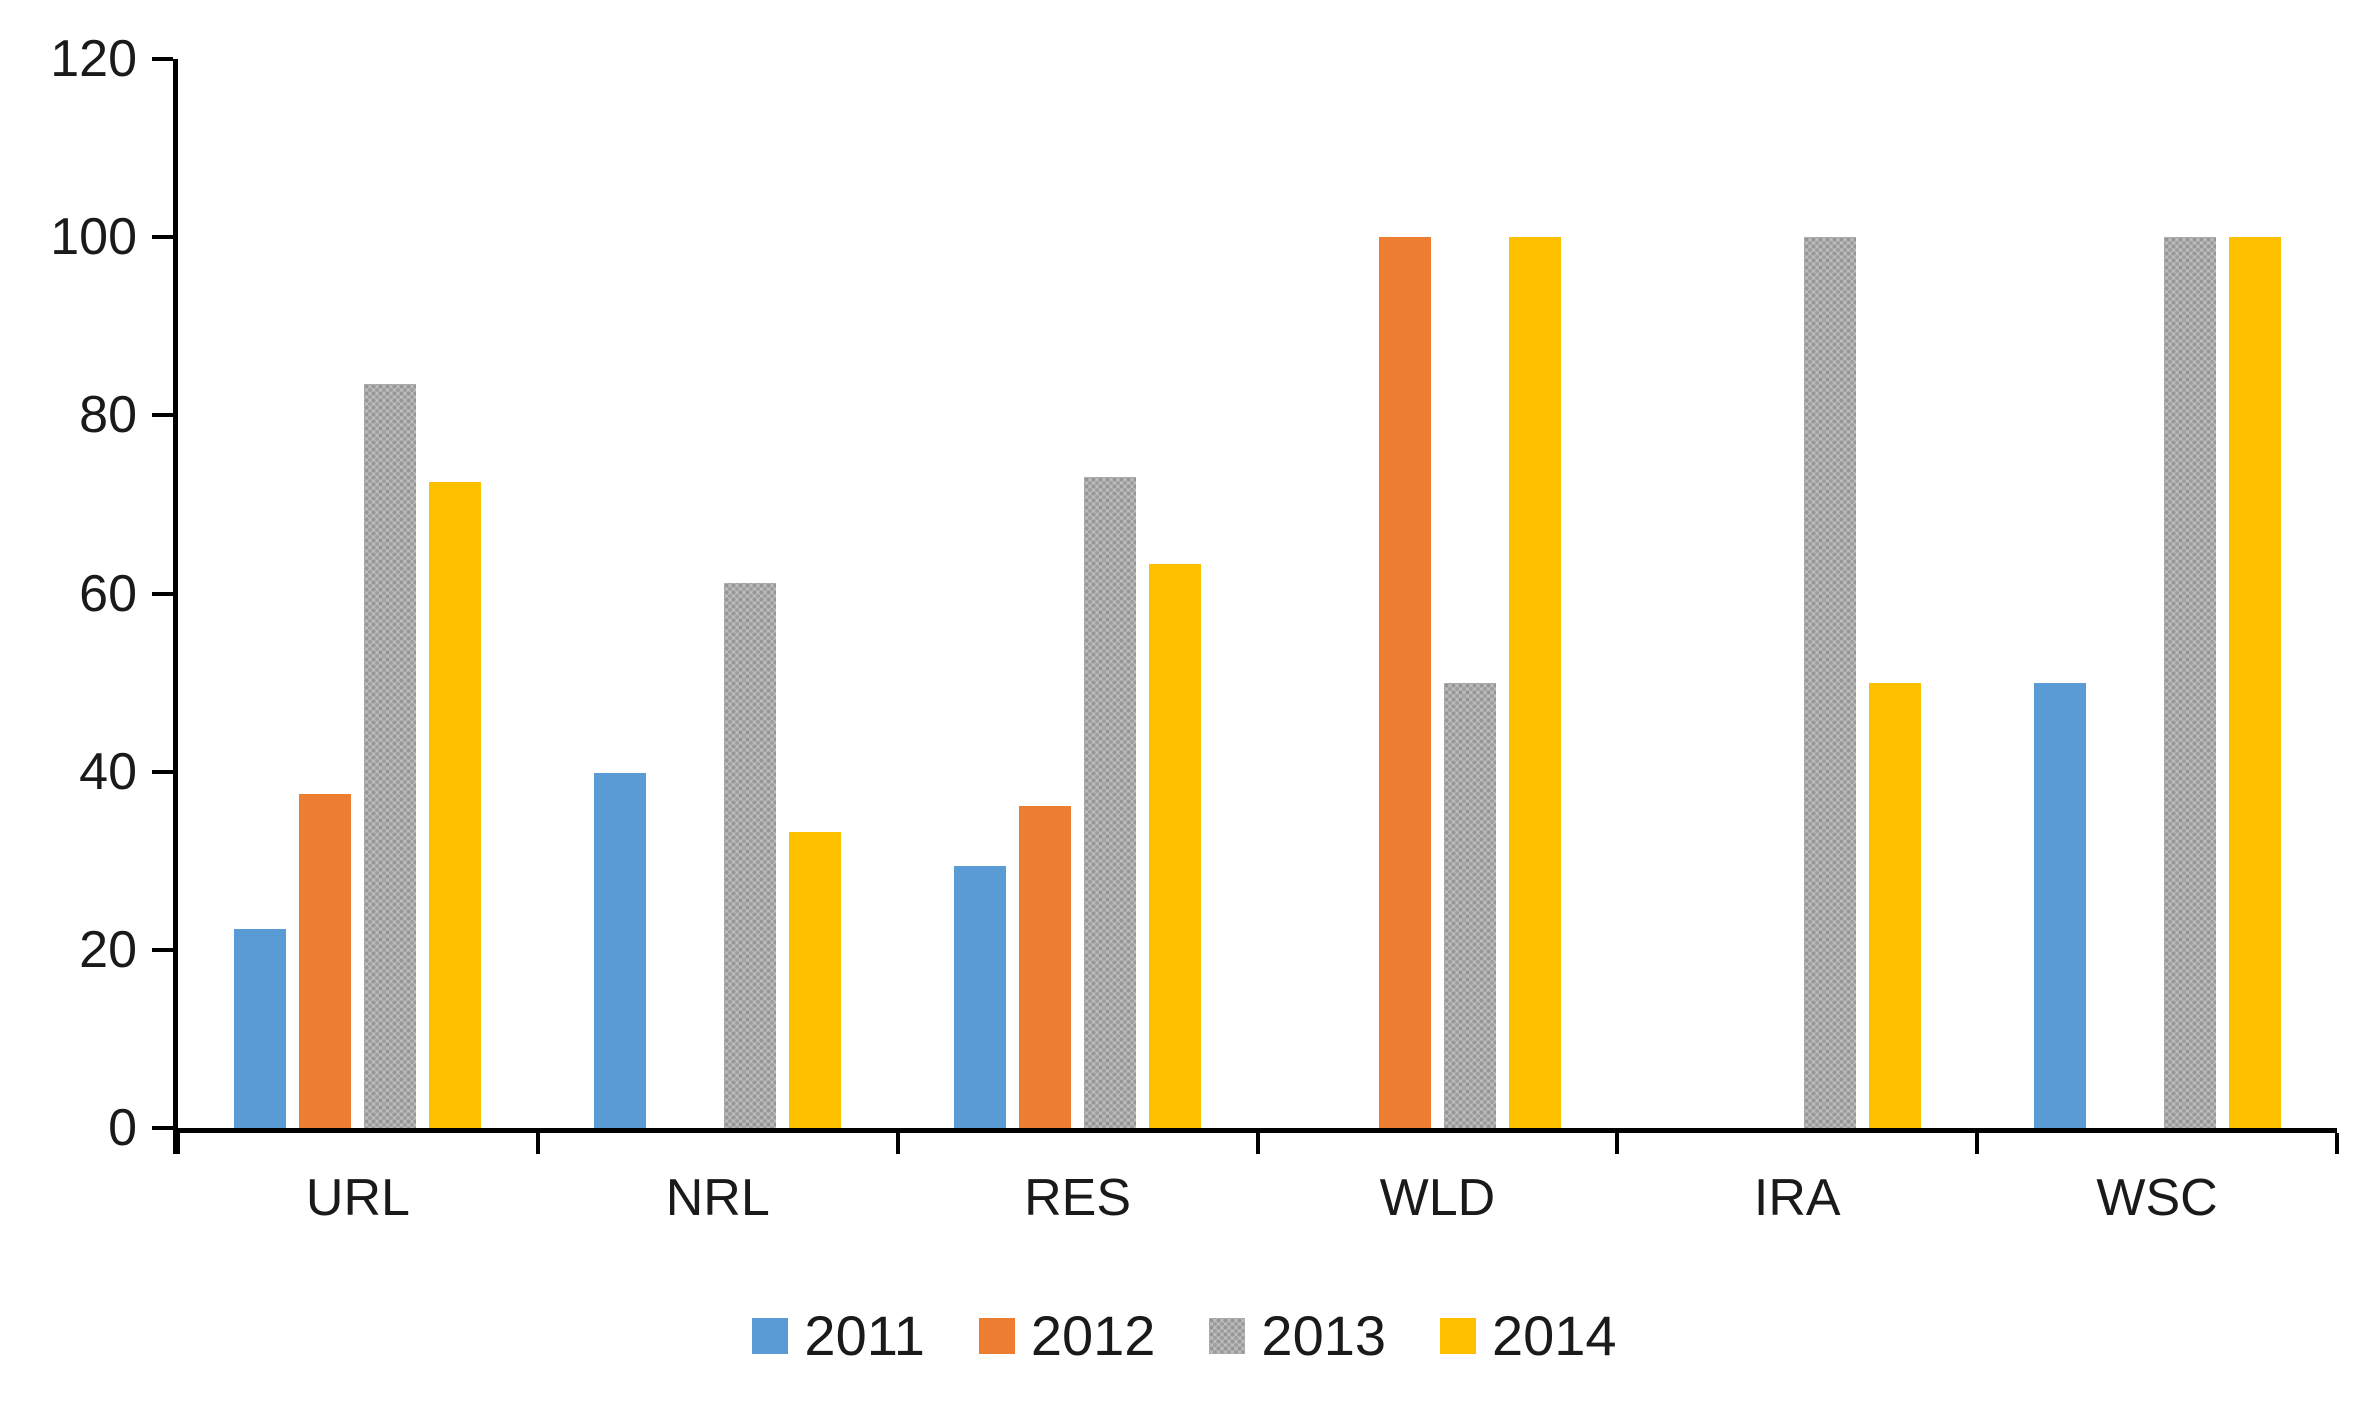 This screenshot has width=2369, height=1401. What do you see at coordinates (390, 756) in the screenshot?
I see `bar-2013-URL` at bounding box center [390, 756].